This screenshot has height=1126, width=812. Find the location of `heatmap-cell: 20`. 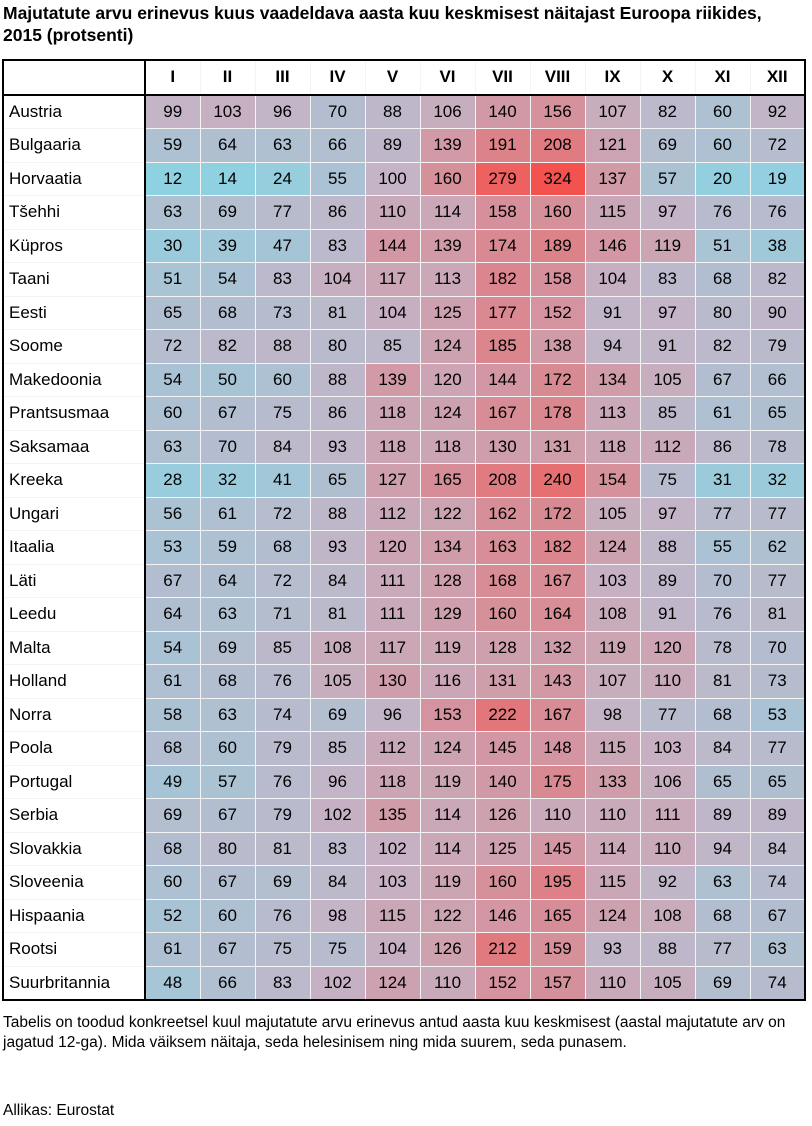

heatmap-cell: 20 is located at coordinates (722, 178).